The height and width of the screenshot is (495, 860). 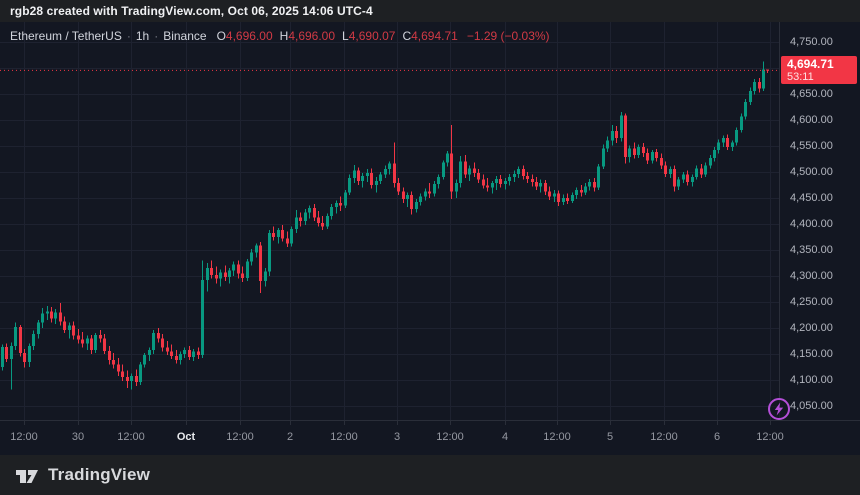 What do you see at coordinates (811, 119) in the screenshot?
I see `price-axis-label: 4,600.00` at bounding box center [811, 119].